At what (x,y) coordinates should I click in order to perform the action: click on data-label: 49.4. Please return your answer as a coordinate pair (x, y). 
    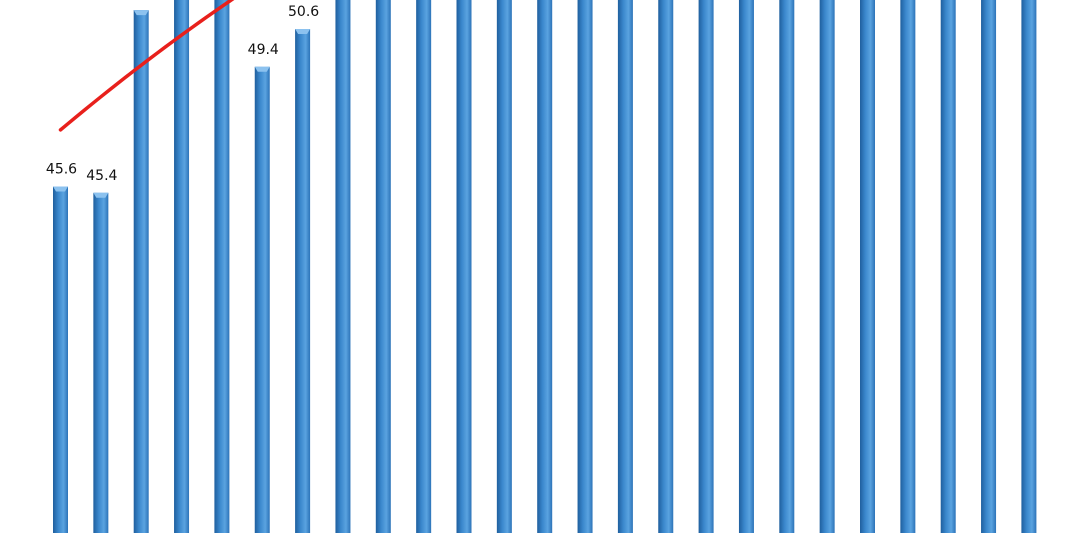
    Looking at the image, I should click on (263, 50).